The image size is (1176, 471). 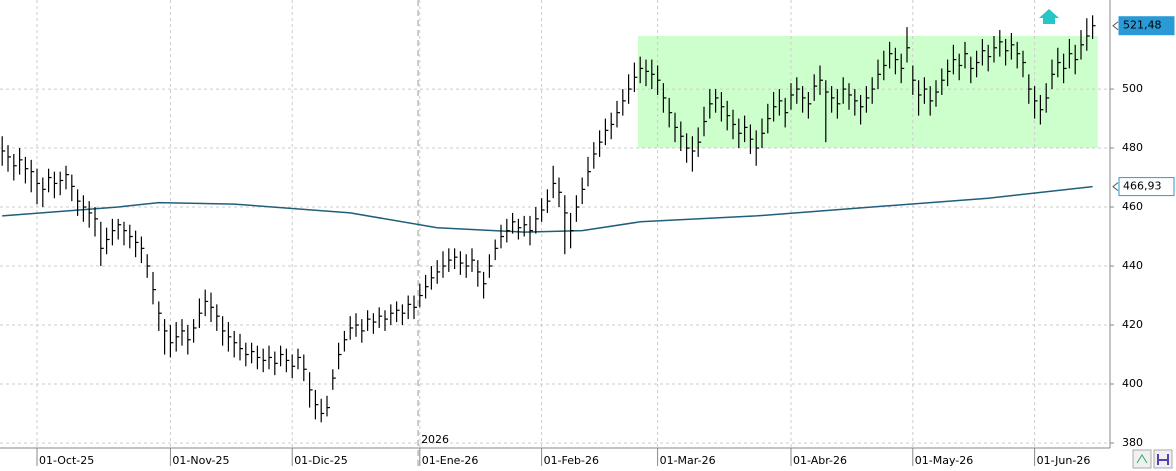 What do you see at coordinates (820, 460) in the screenshot?
I see `x-tick-label: 01-Abr-26` at bounding box center [820, 460].